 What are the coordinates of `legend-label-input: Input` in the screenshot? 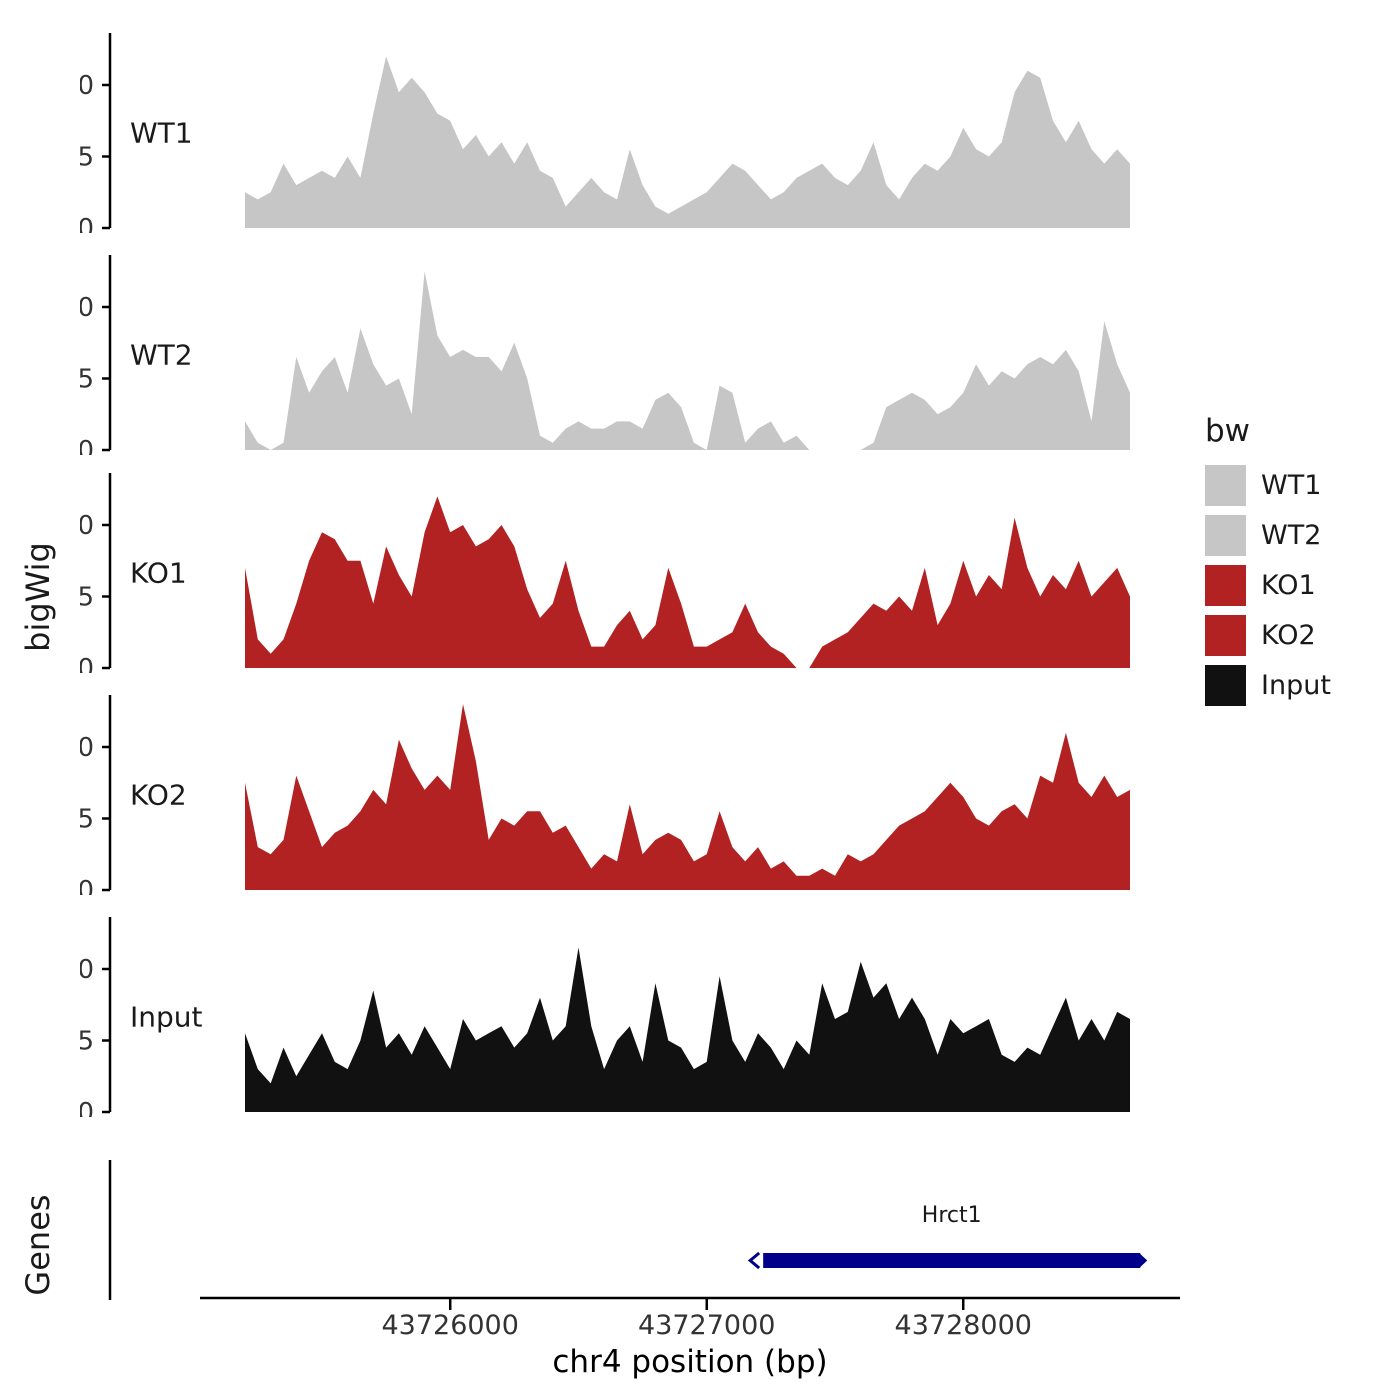 It's located at (1296, 685).